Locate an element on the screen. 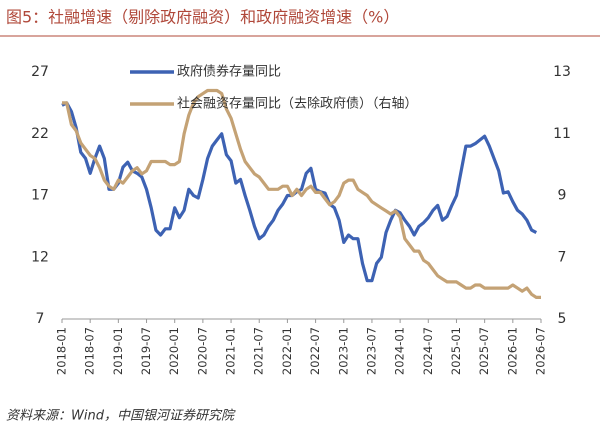 The image size is (600, 430). legend-label: 社会融资存量同比（去除政府债）（右轴） is located at coordinates (297, 104).